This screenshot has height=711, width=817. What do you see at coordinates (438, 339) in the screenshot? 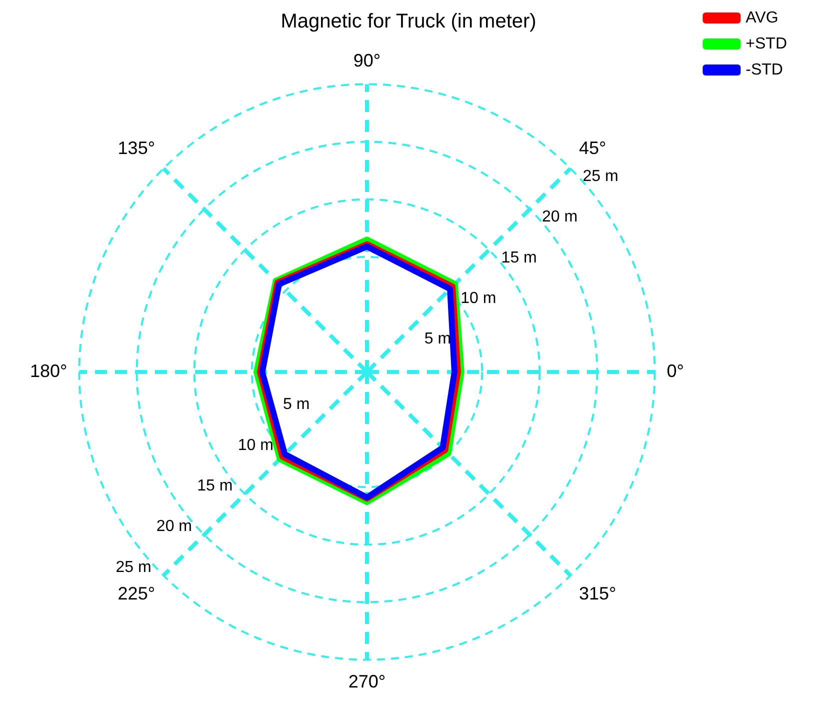
I see `text: 5 m` at bounding box center [438, 339].